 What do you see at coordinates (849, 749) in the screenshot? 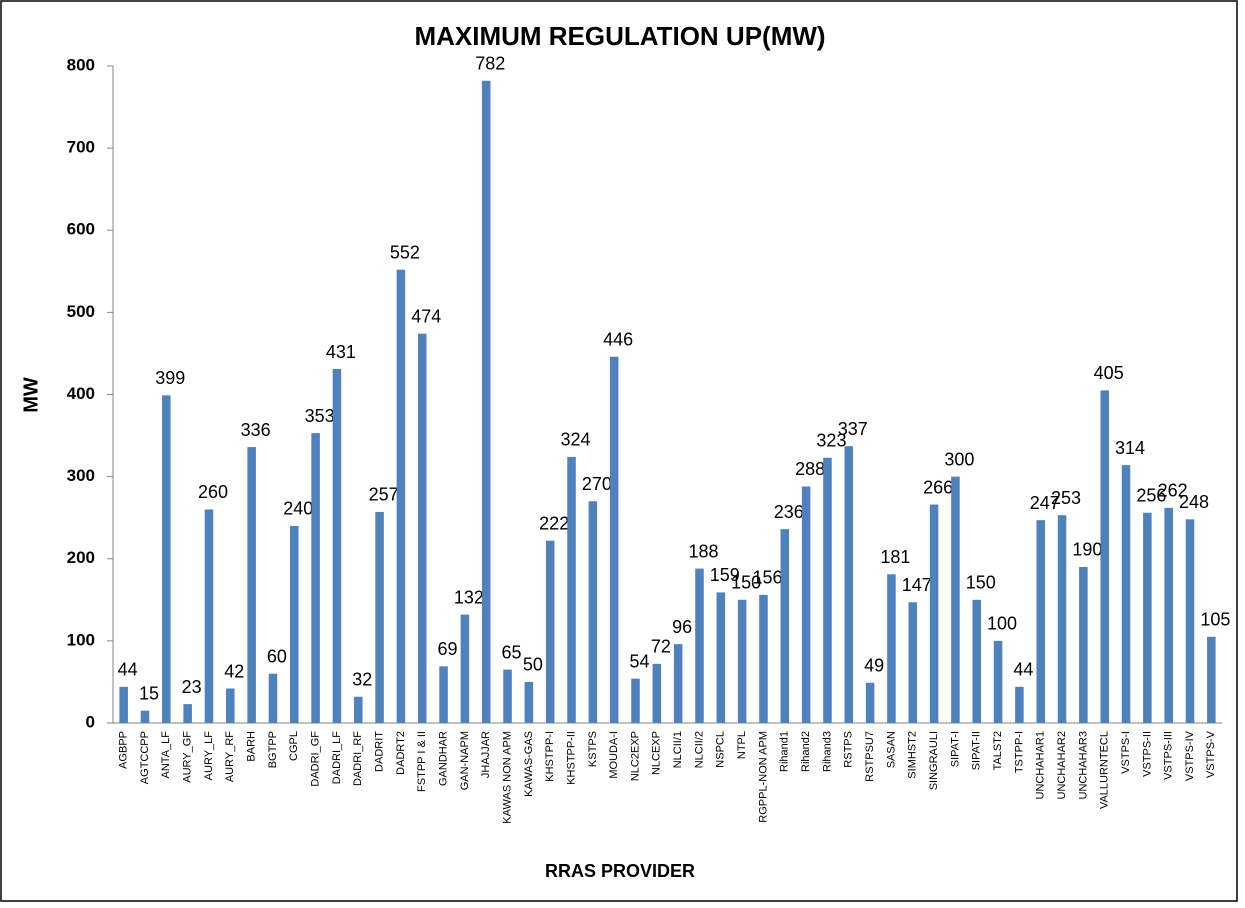
I see `x-tick-label: RSTPS` at bounding box center [849, 749].